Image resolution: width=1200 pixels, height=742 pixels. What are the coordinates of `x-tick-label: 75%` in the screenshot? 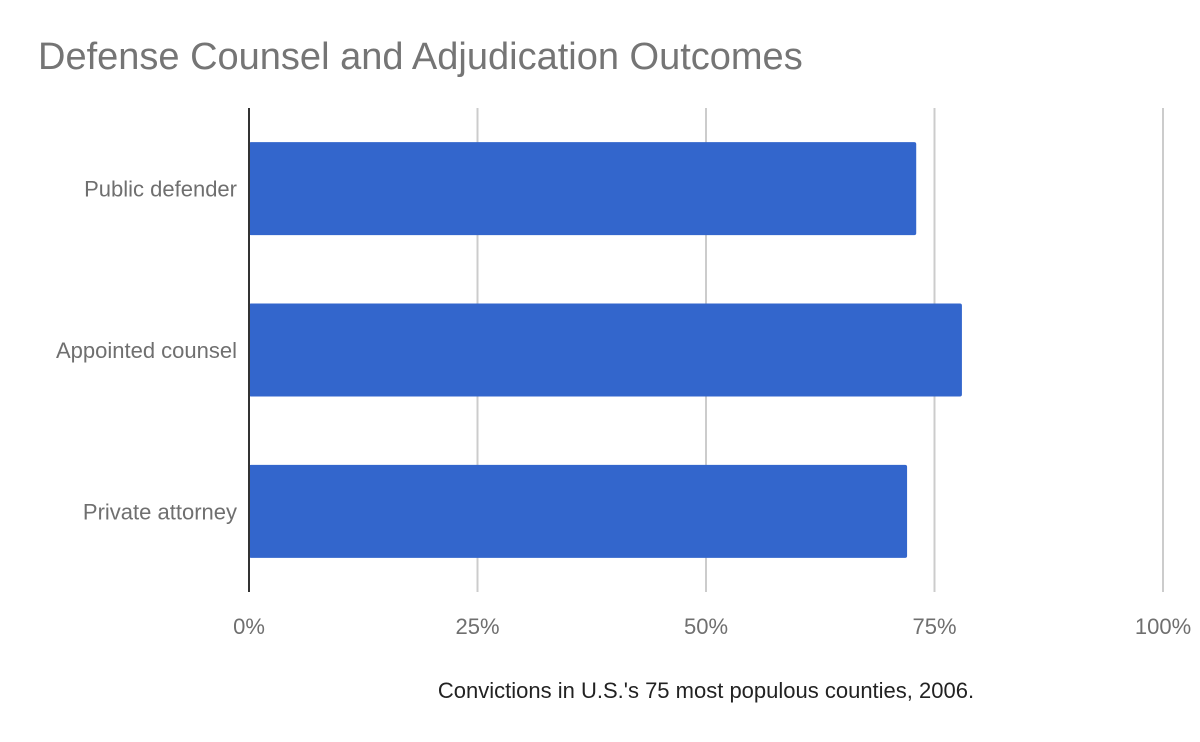 It's located at (934, 626).